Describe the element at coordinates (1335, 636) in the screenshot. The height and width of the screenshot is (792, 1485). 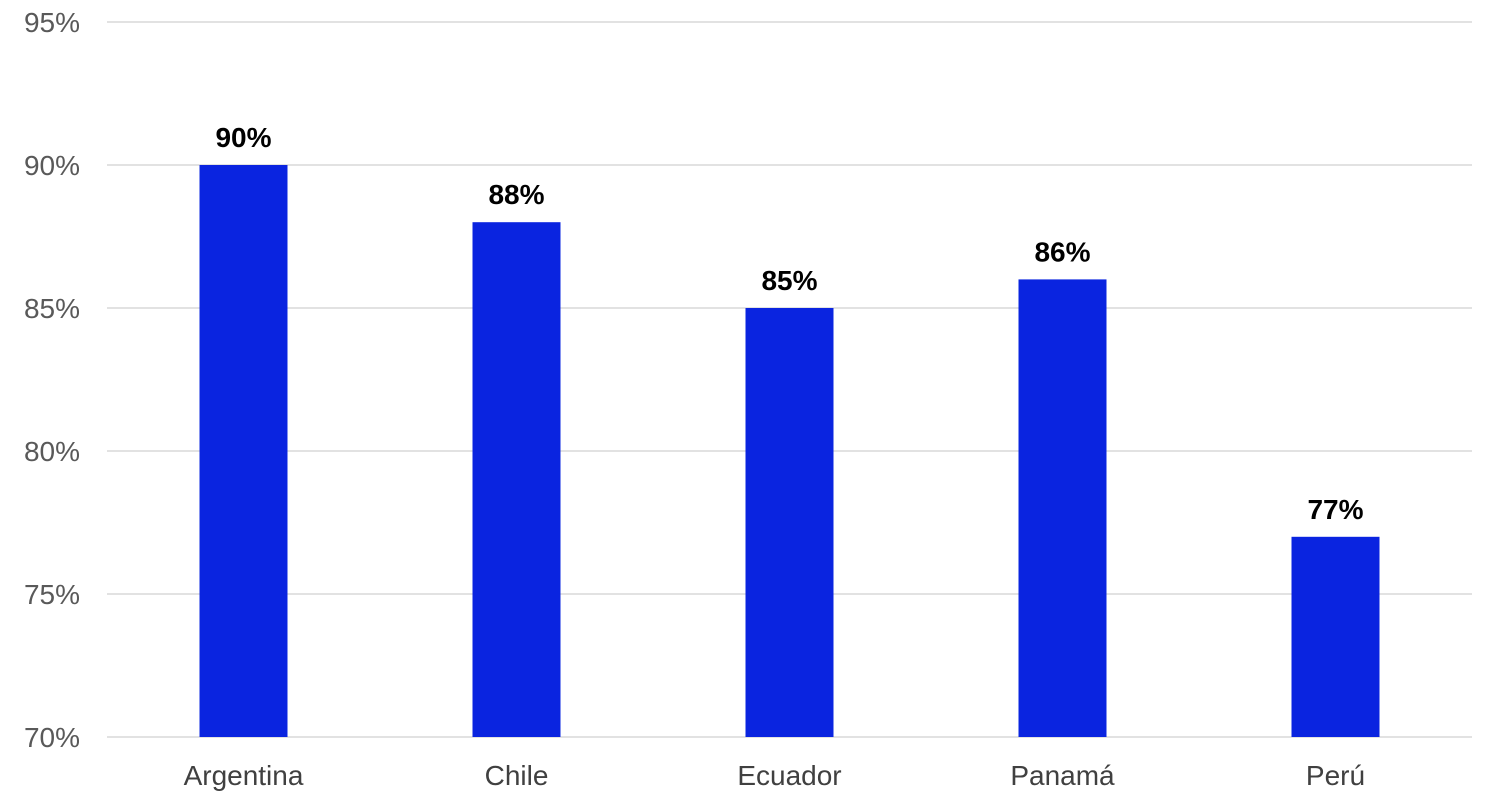
I see `bar-perú` at that location.